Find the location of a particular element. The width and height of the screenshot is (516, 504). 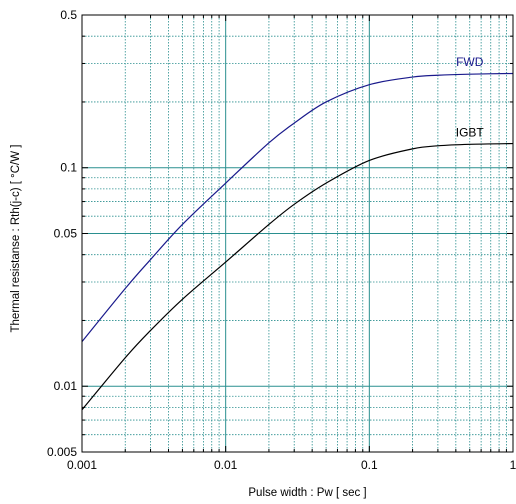

x-tick-label: 0.01 is located at coordinates (226, 465).